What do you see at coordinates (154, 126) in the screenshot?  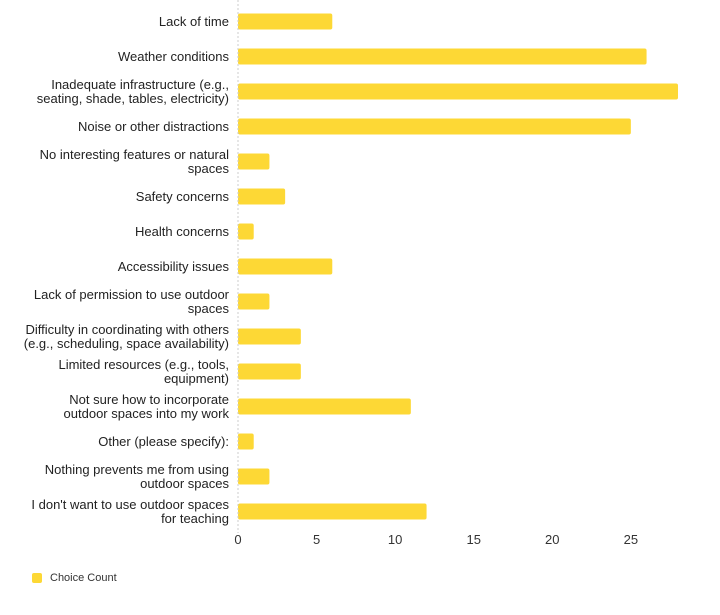 I see `category-label: Noise or other distractions` at bounding box center [154, 126].